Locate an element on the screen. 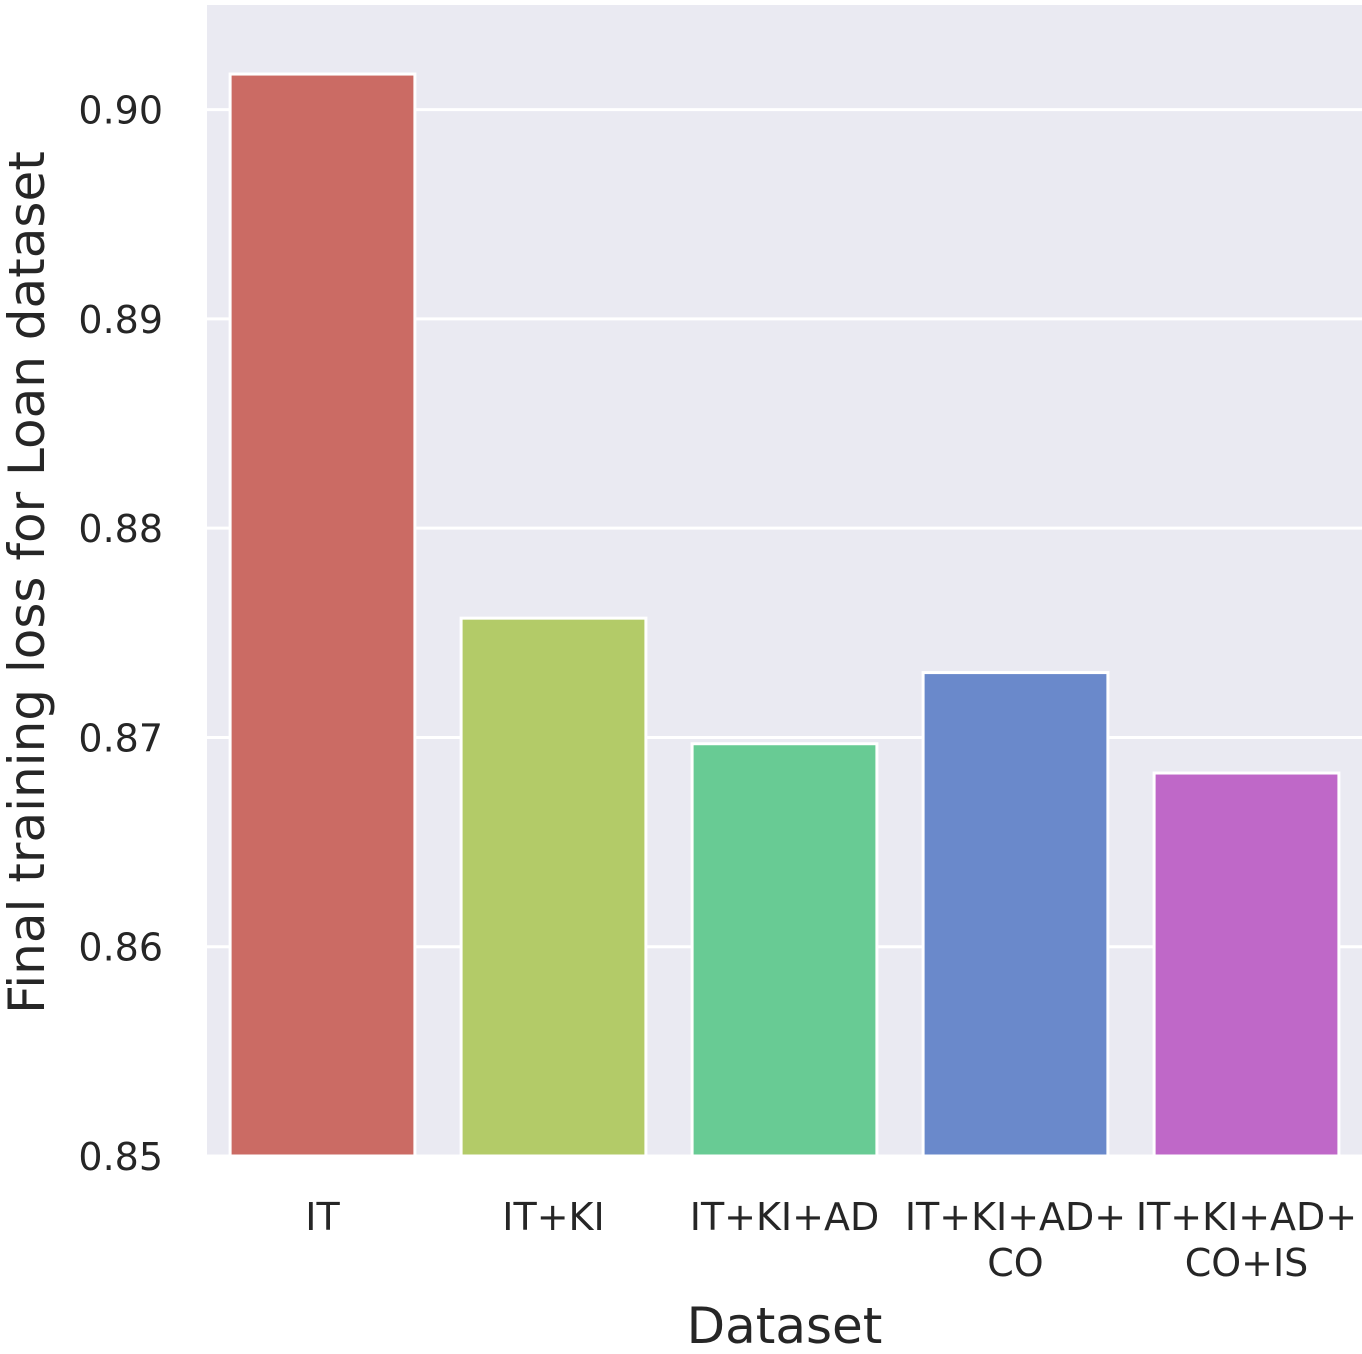  y-tick-label: 0.85 is located at coordinates (120, 1157).